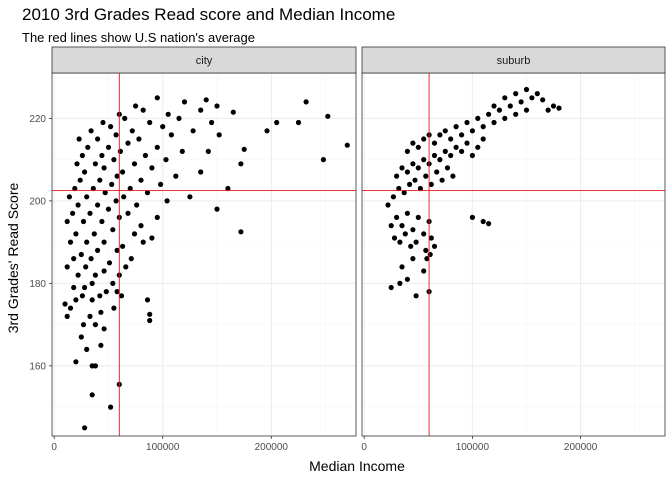 This screenshot has width=672, height=480. Describe the element at coordinates (204, 60) in the screenshot. I see `facet-strip` at that location.